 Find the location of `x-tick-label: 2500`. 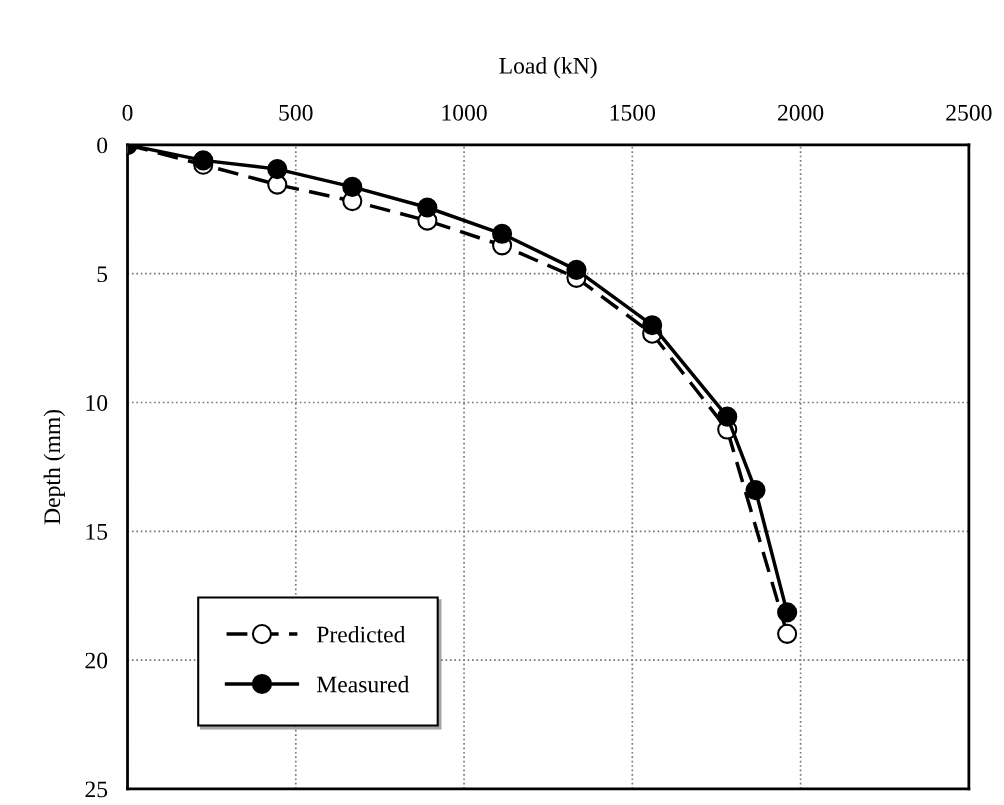

x-tick-label: 2500 is located at coordinates (969, 112).